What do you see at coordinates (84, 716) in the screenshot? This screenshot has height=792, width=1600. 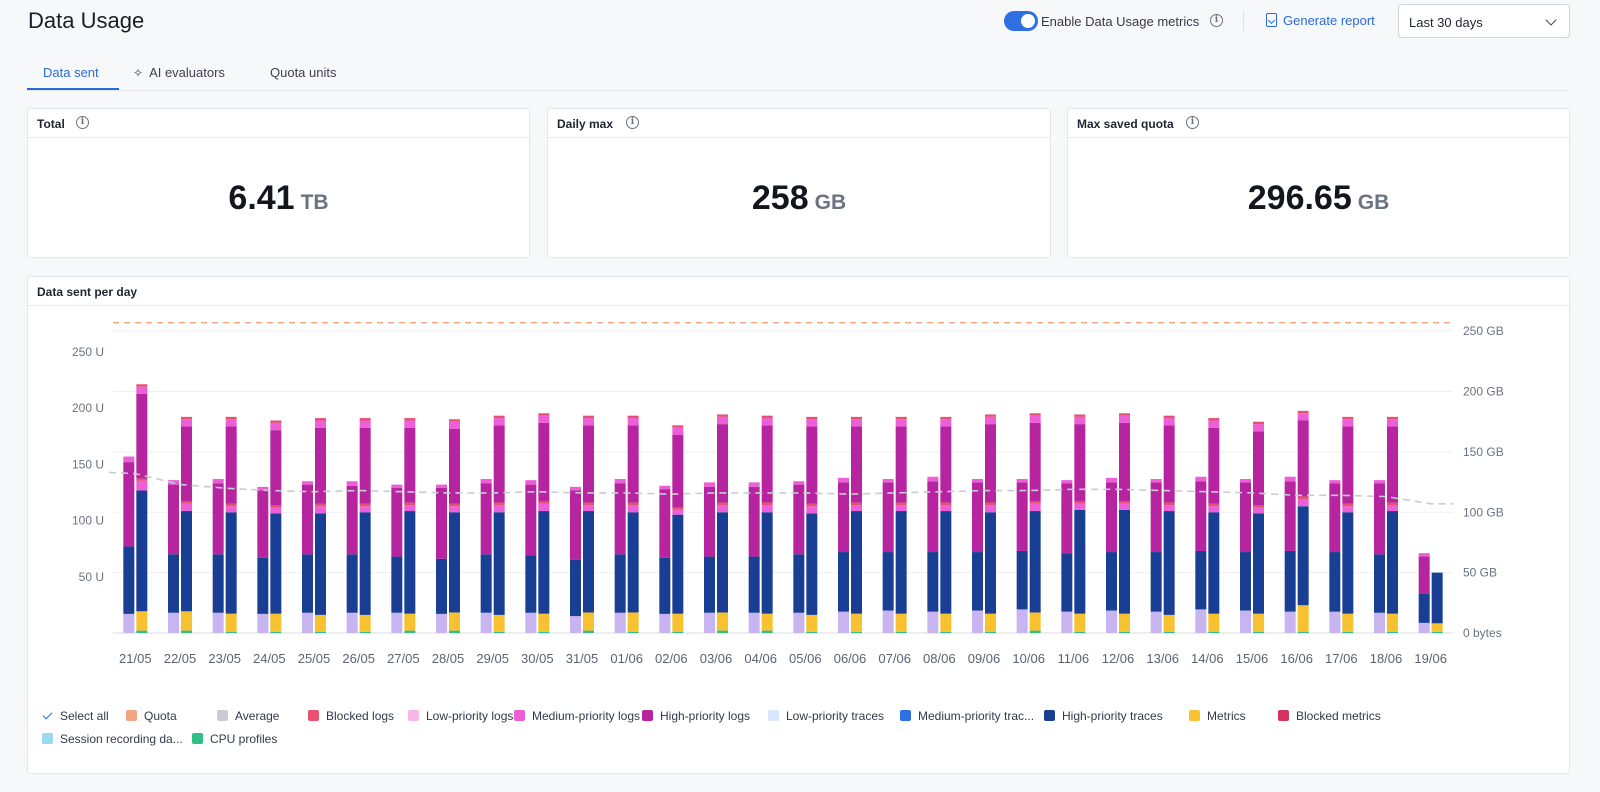 I see `legend-select-all-label: Select all` at bounding box center [84, 716].